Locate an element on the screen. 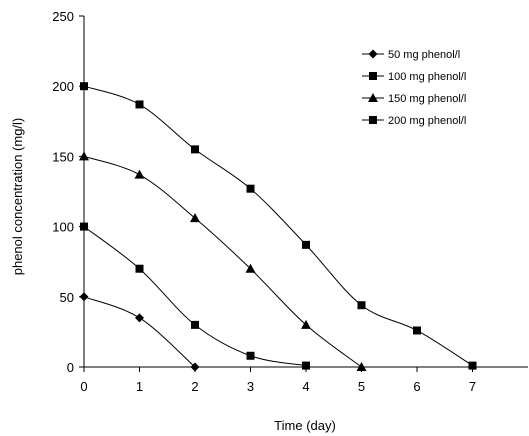 This screenshot has height=436, width=529. y-tick-label: 100 is located at coordinates (63, 227).